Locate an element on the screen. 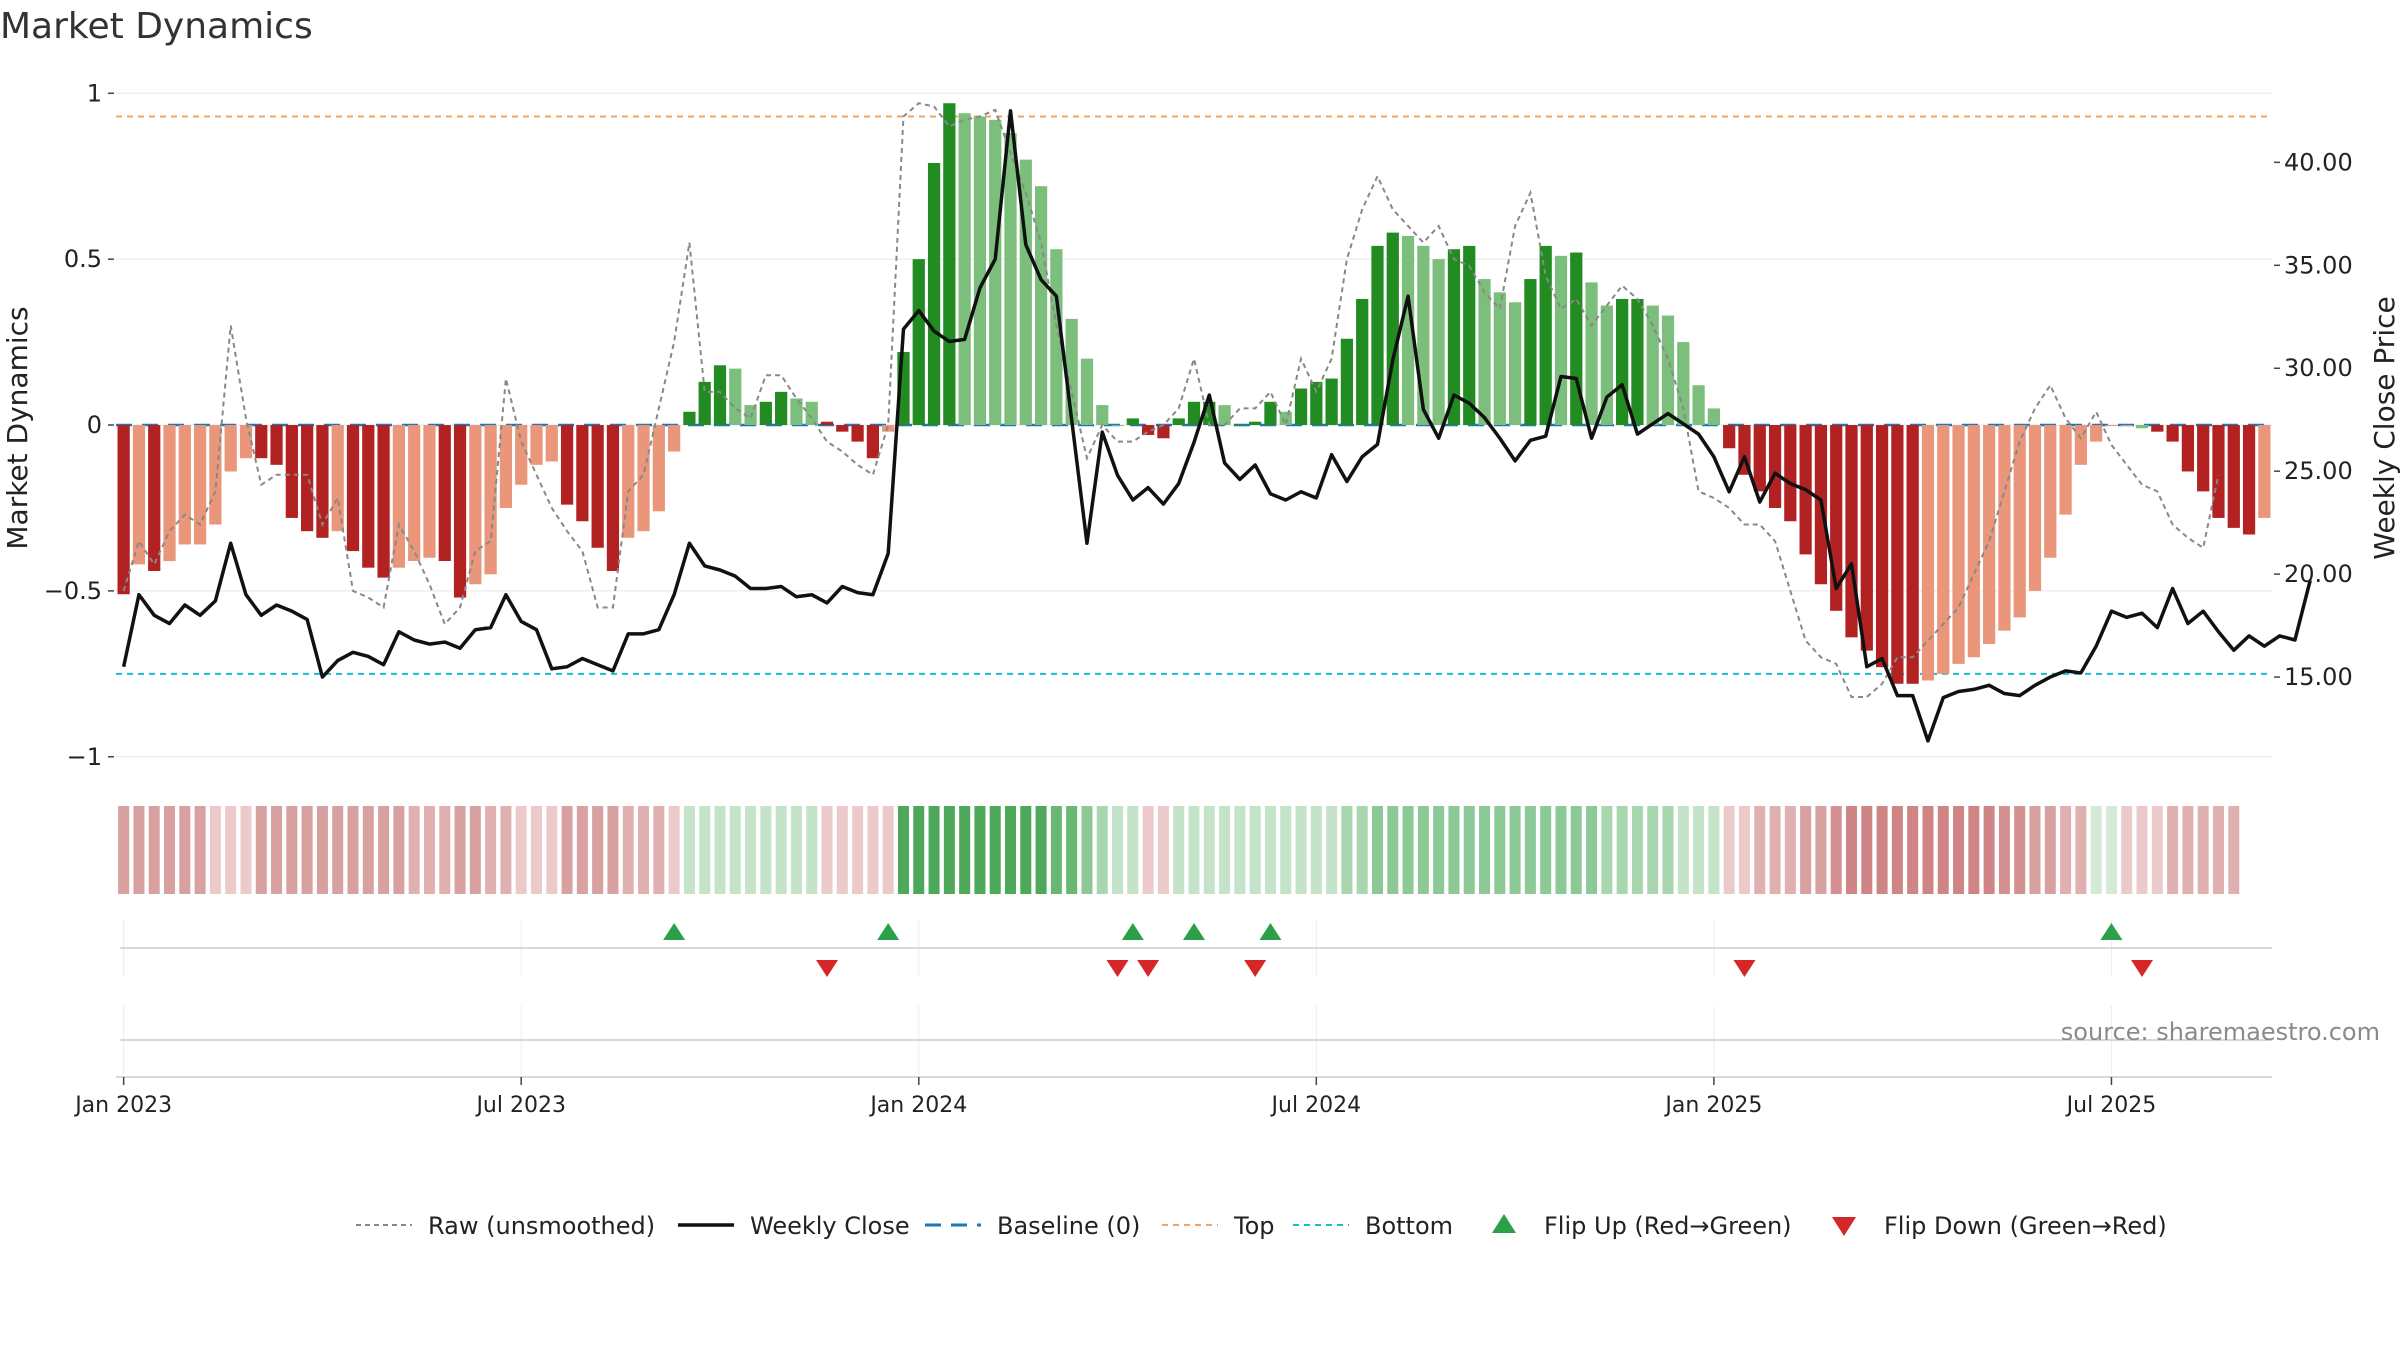  left-tick-label-3: −0.5 is located at coordinates (73, 591).